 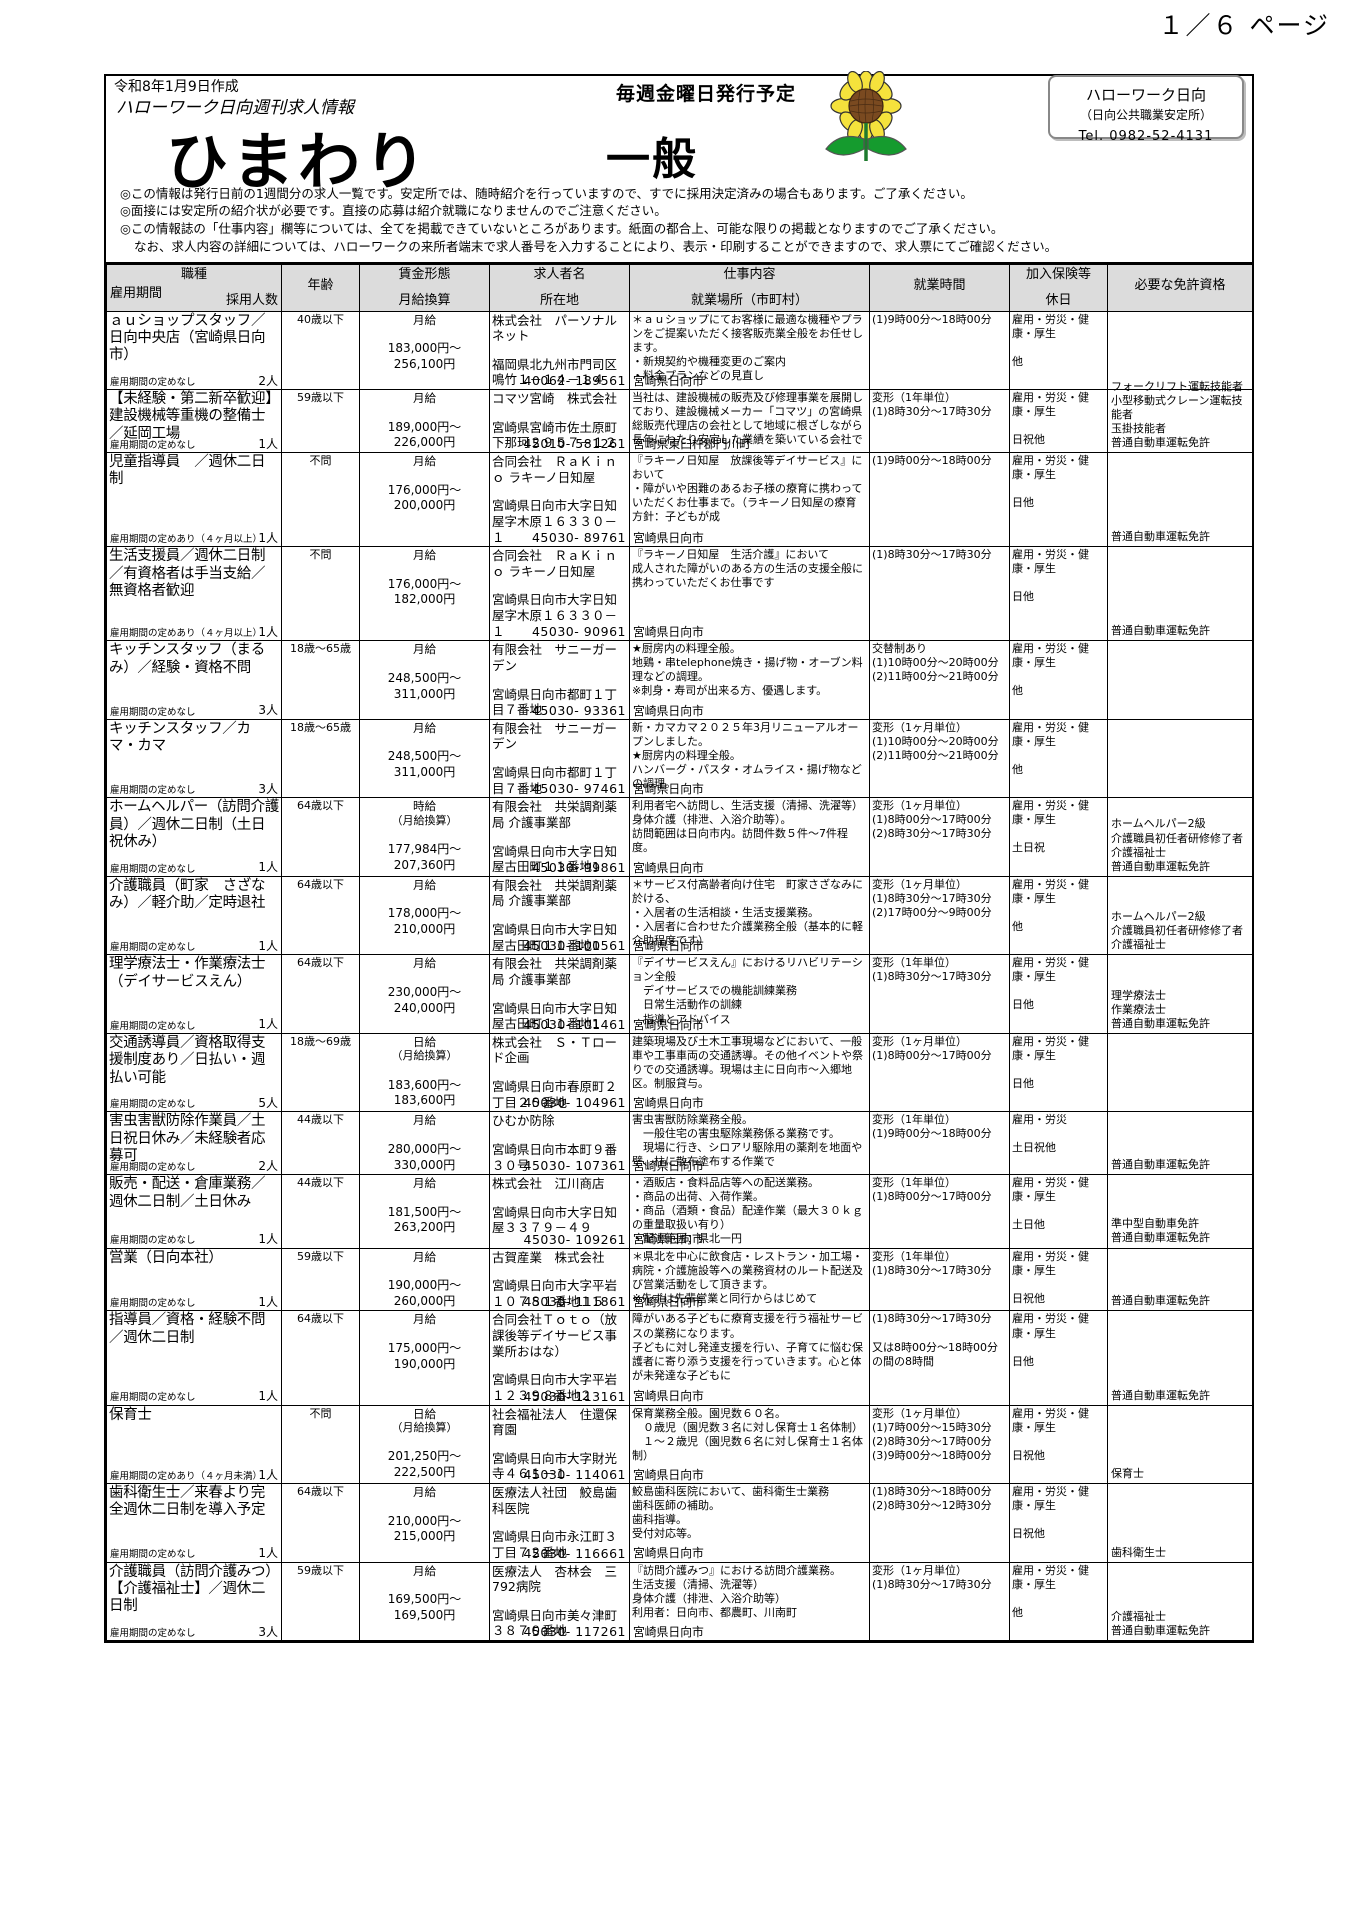 I want to click on headcount: 1人, so click(x=268, y=945).